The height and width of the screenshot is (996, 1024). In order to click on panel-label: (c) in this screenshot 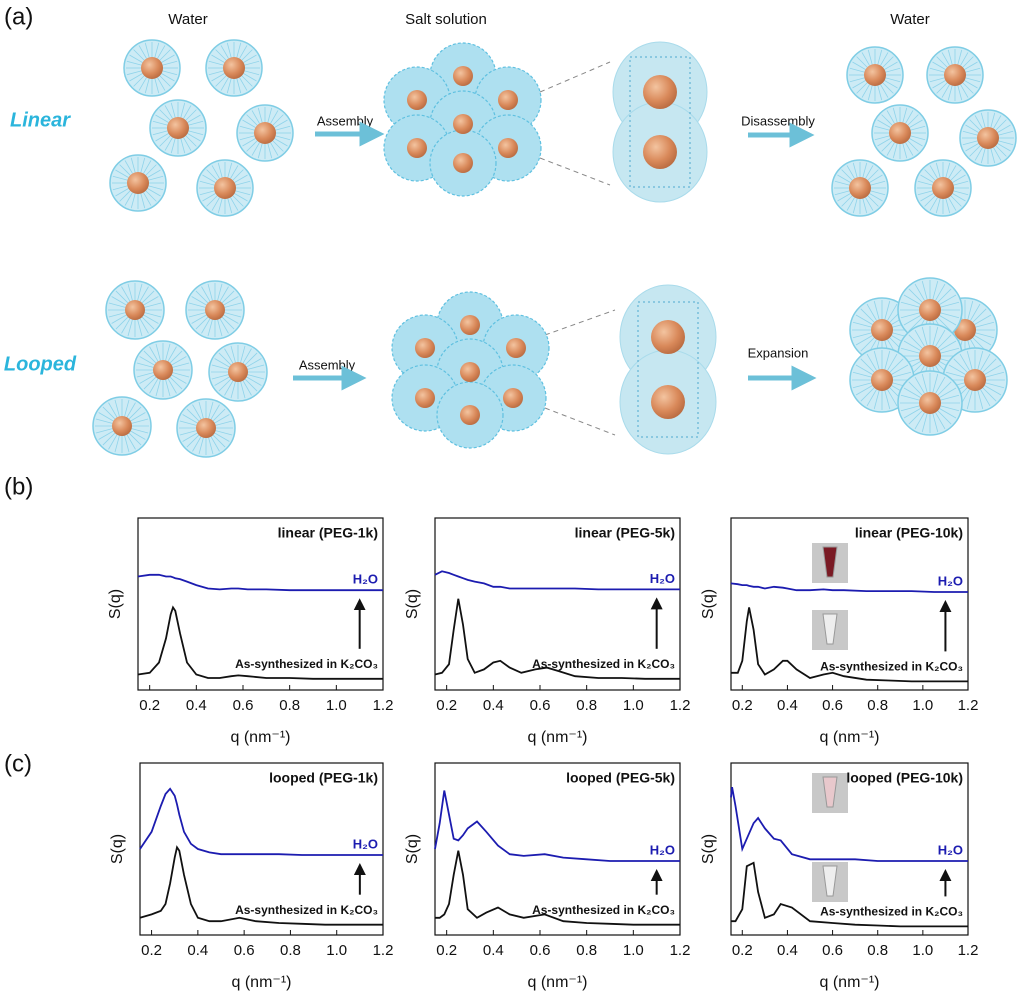, I will do `click(18, 763)`.